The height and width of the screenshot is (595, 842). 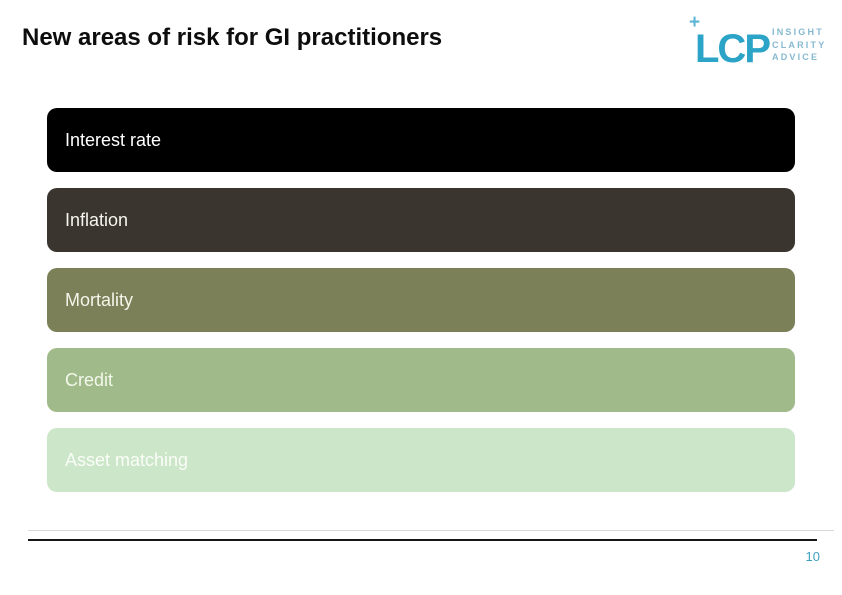 I want to click on logo-tagline-line: CLARITY, so click(x=799, y=44).